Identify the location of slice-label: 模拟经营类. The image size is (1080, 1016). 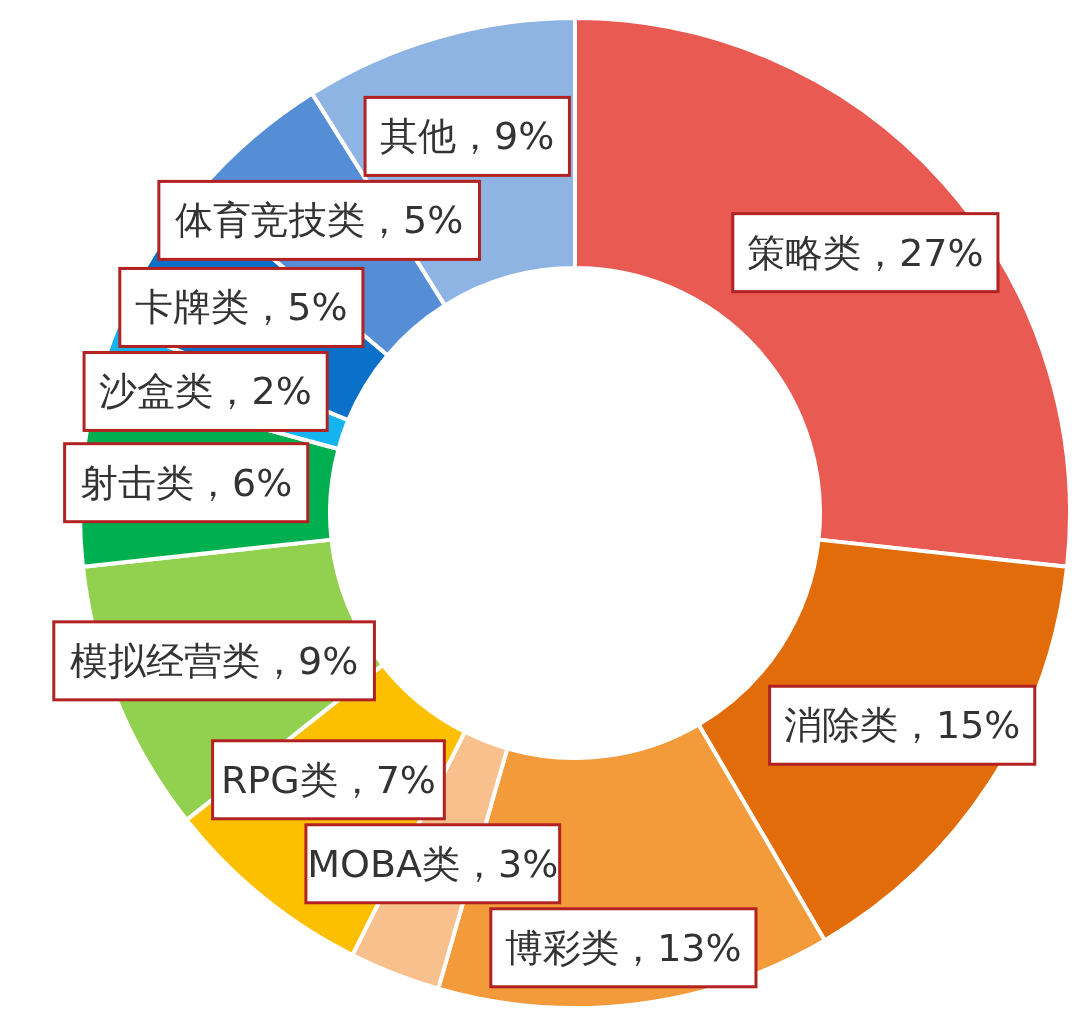
(164, 660).